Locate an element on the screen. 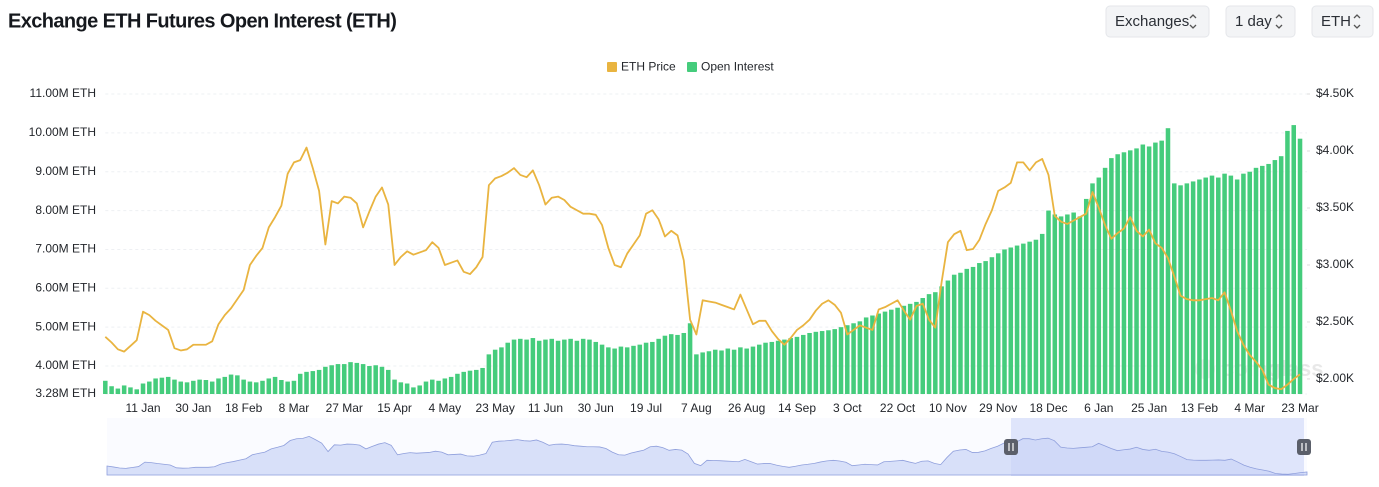 This screenshot has width=1379, height=487. dropdown: 1 day is located at coordinates (1260, 21).